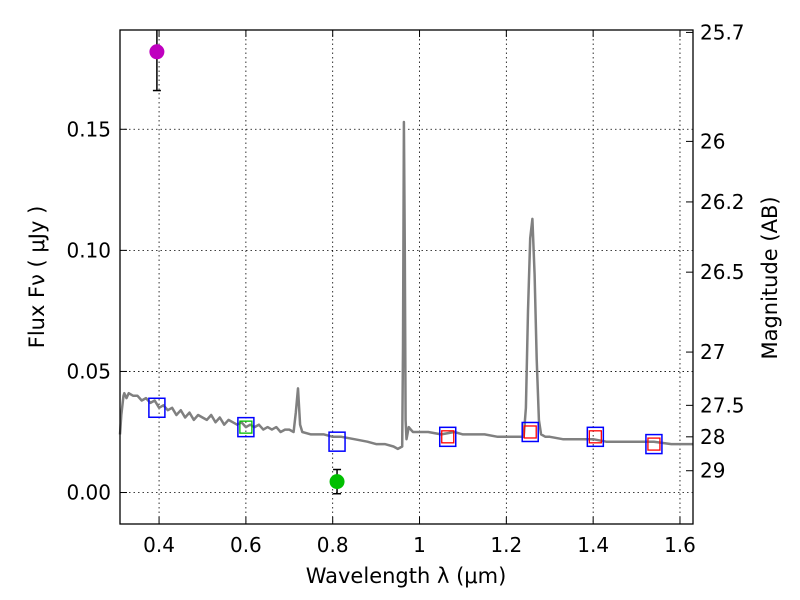 The image size is (800, 600). I want to click on y2-tick-label: 27.5, so click(722, 405).